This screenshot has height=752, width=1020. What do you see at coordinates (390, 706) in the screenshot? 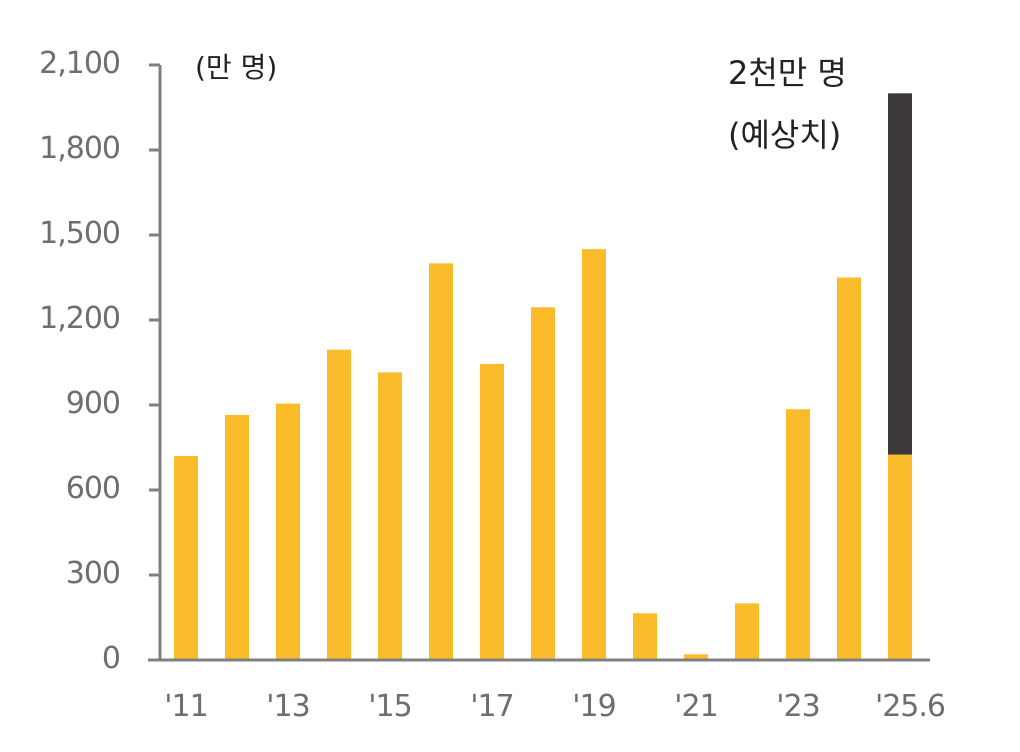
I see `x-tick-label: '15` at bounding box center [390, 706].